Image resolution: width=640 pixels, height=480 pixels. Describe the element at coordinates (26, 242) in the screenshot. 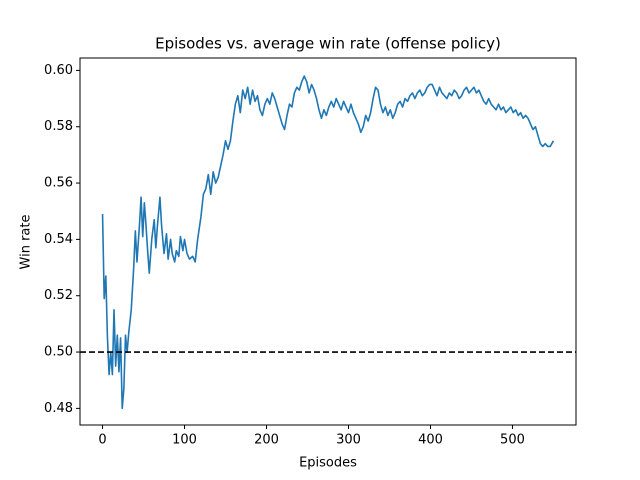

I see `y-axis-label: Win rate` at that location.